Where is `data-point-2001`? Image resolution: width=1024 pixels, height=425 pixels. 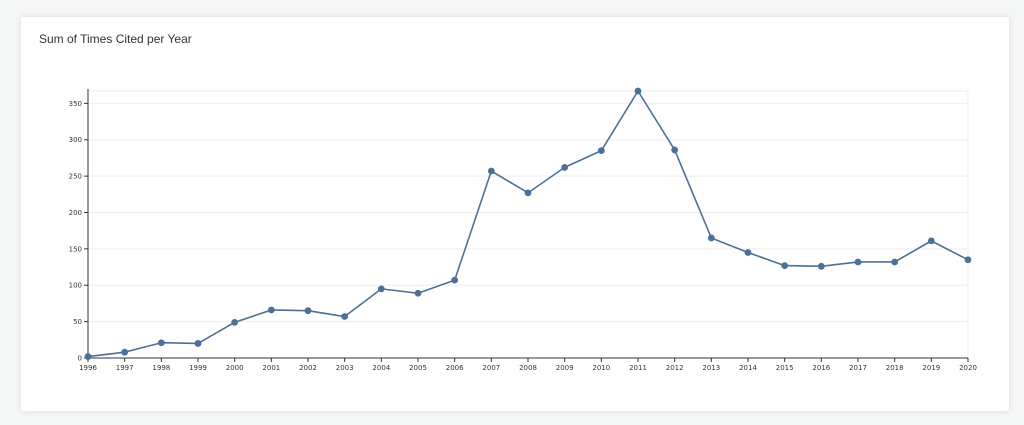
data-point-2001 is located at coordinates (271, 310).